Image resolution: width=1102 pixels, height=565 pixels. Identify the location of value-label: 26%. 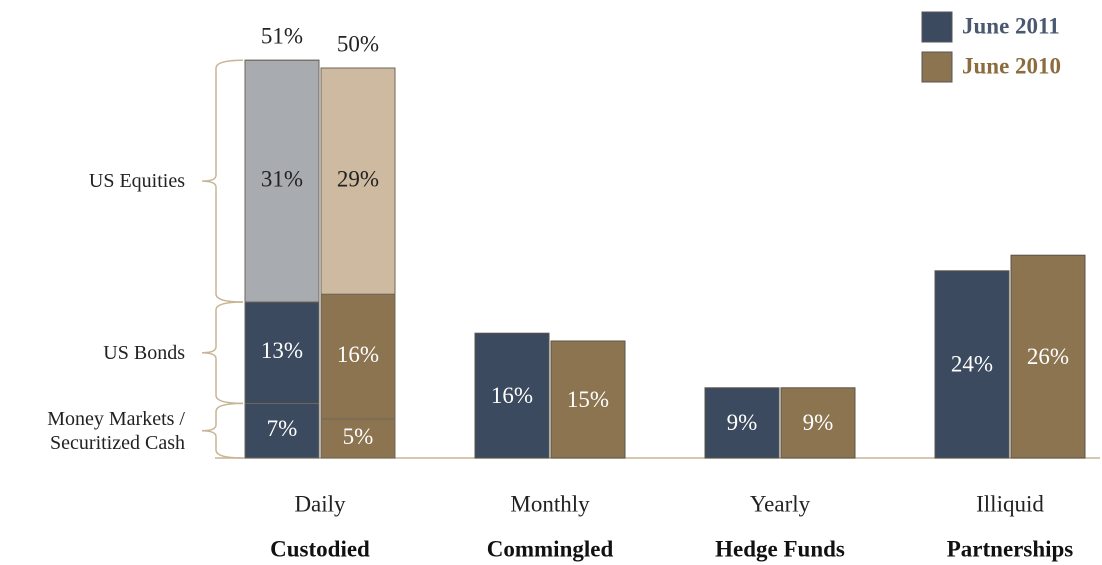
(1048, 356).